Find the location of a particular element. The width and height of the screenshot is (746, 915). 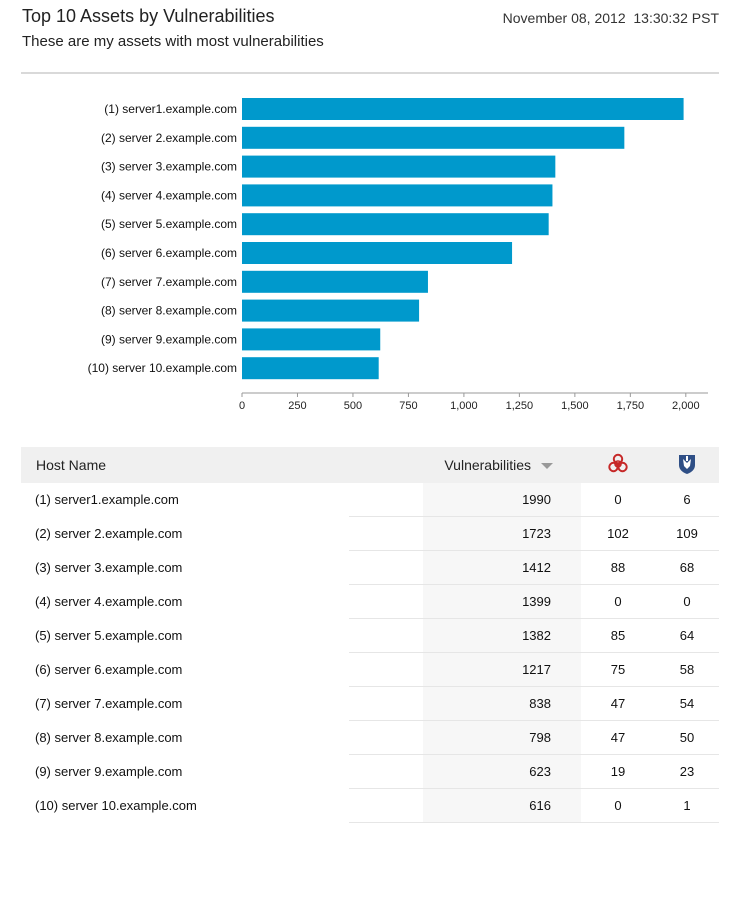

table-row: (6) server 6.example.com 1217 75 58 is located at coordinates (370, 669).